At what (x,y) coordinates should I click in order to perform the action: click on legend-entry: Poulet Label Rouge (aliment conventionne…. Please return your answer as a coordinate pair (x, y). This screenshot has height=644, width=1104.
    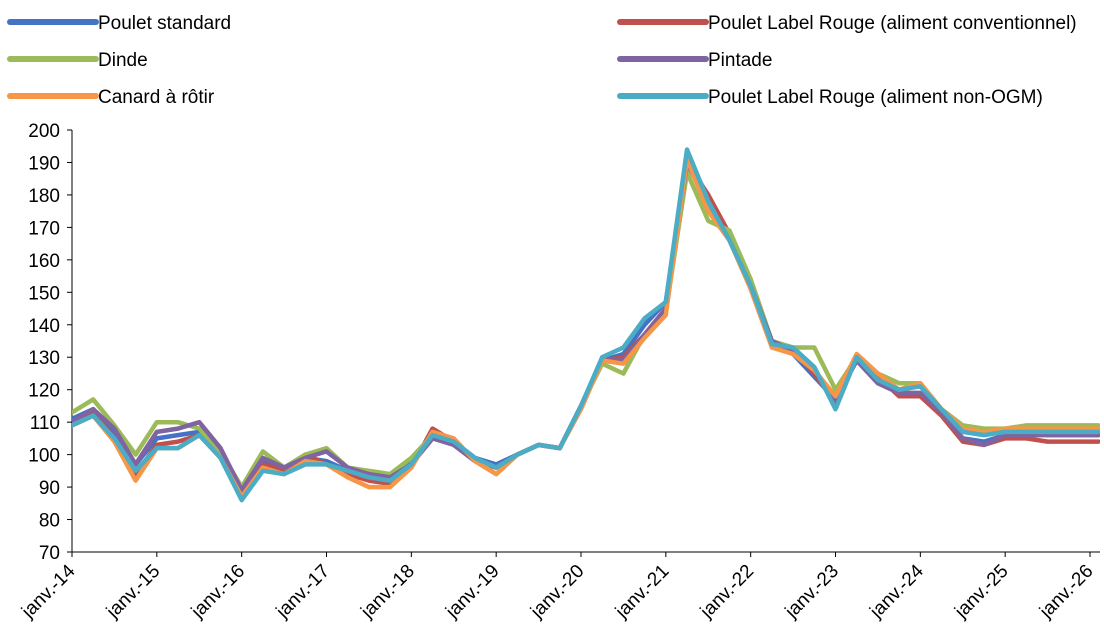
    Looking at the image, I should click on (892, 23).